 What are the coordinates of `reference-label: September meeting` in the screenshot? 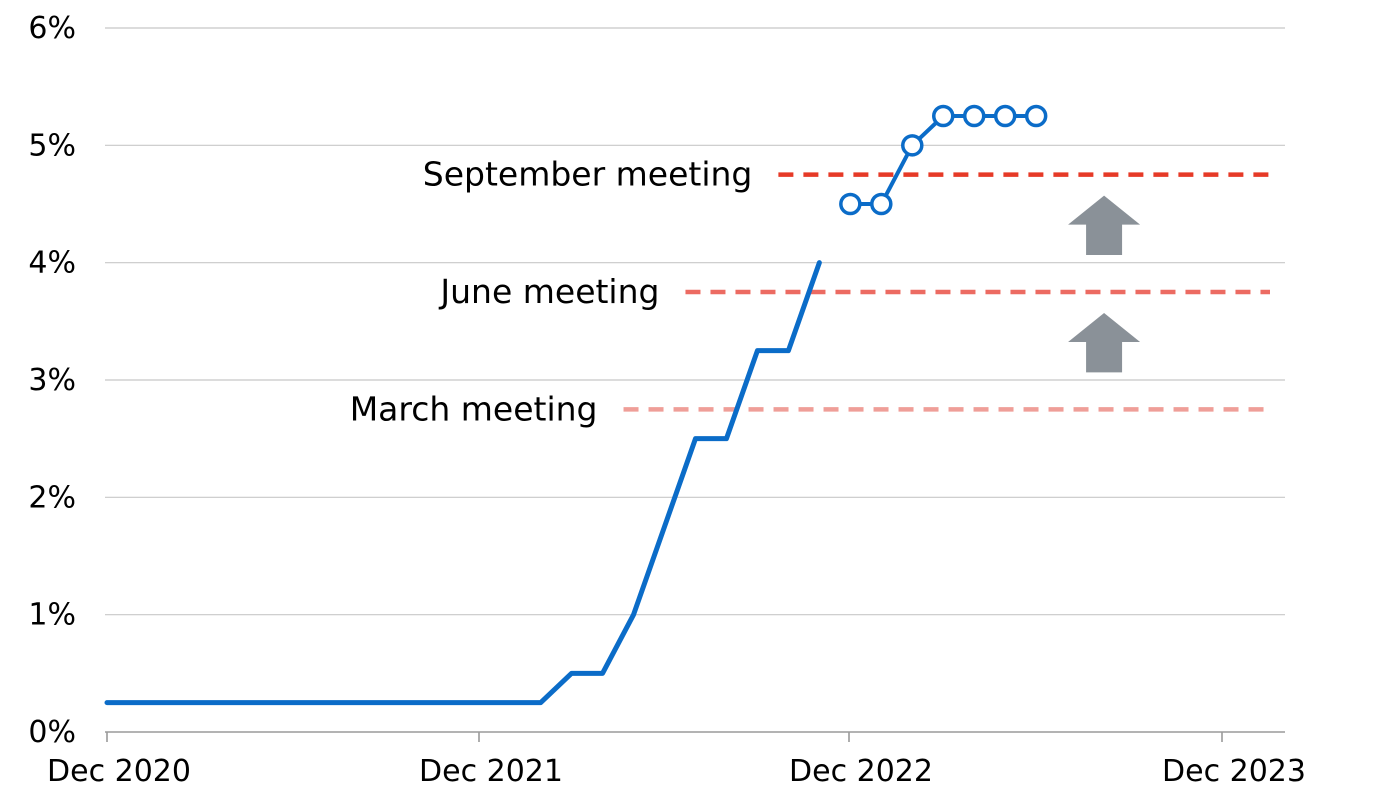 It's located at (588, 174).